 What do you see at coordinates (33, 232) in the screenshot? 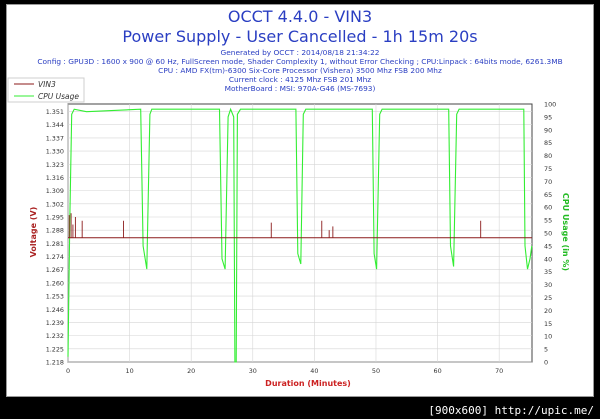
I see `y-axis-label-left: Voltage (V)` at bounding box center [33, 232].